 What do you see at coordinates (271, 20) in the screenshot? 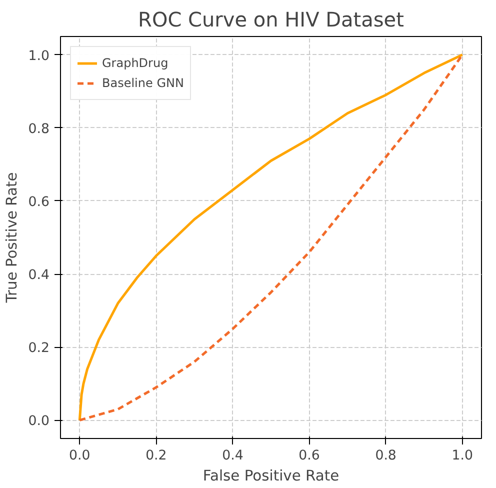
I see `chart-title: ROC Curve on HIV Dataset` at bounding box center [271, 20].